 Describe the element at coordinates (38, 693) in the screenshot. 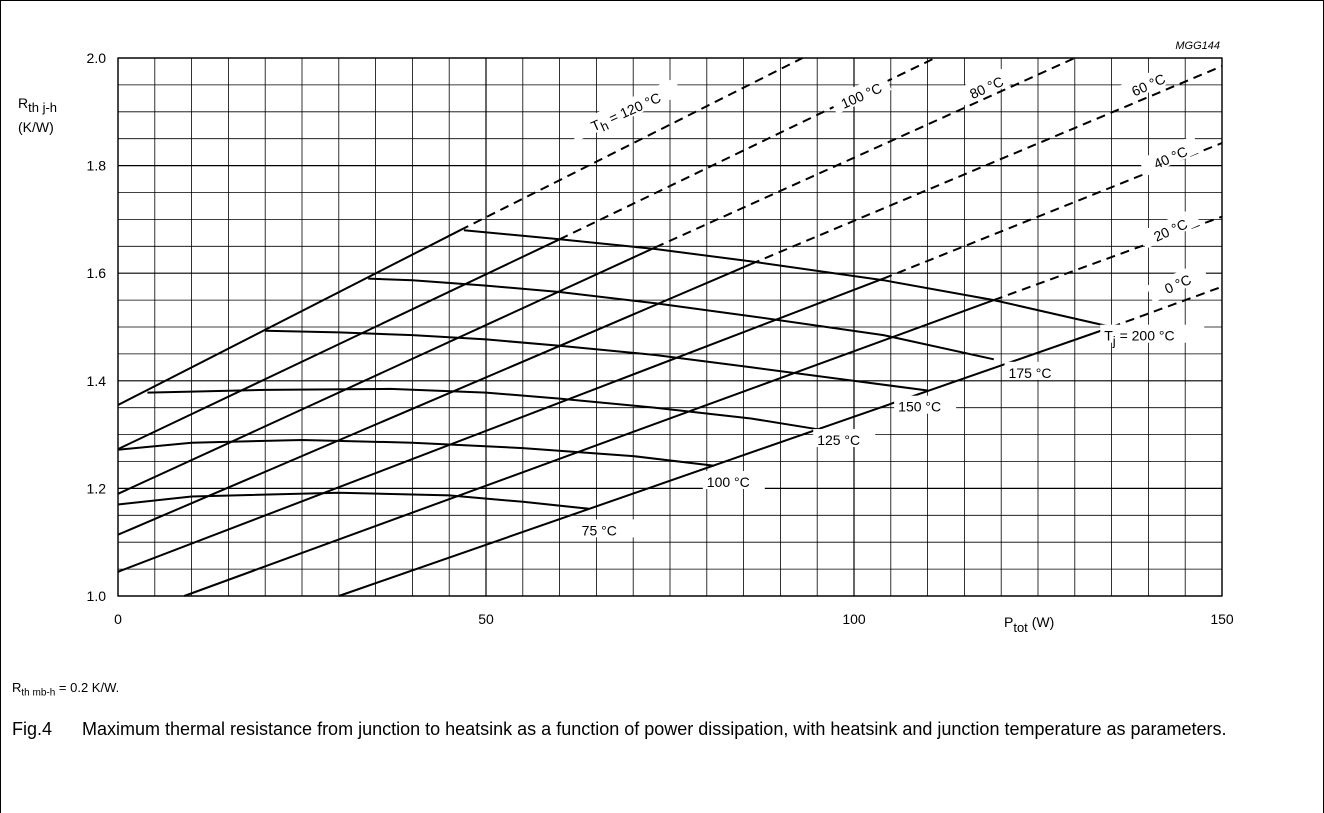

I see `note-subscript: th mb-h` at that location.